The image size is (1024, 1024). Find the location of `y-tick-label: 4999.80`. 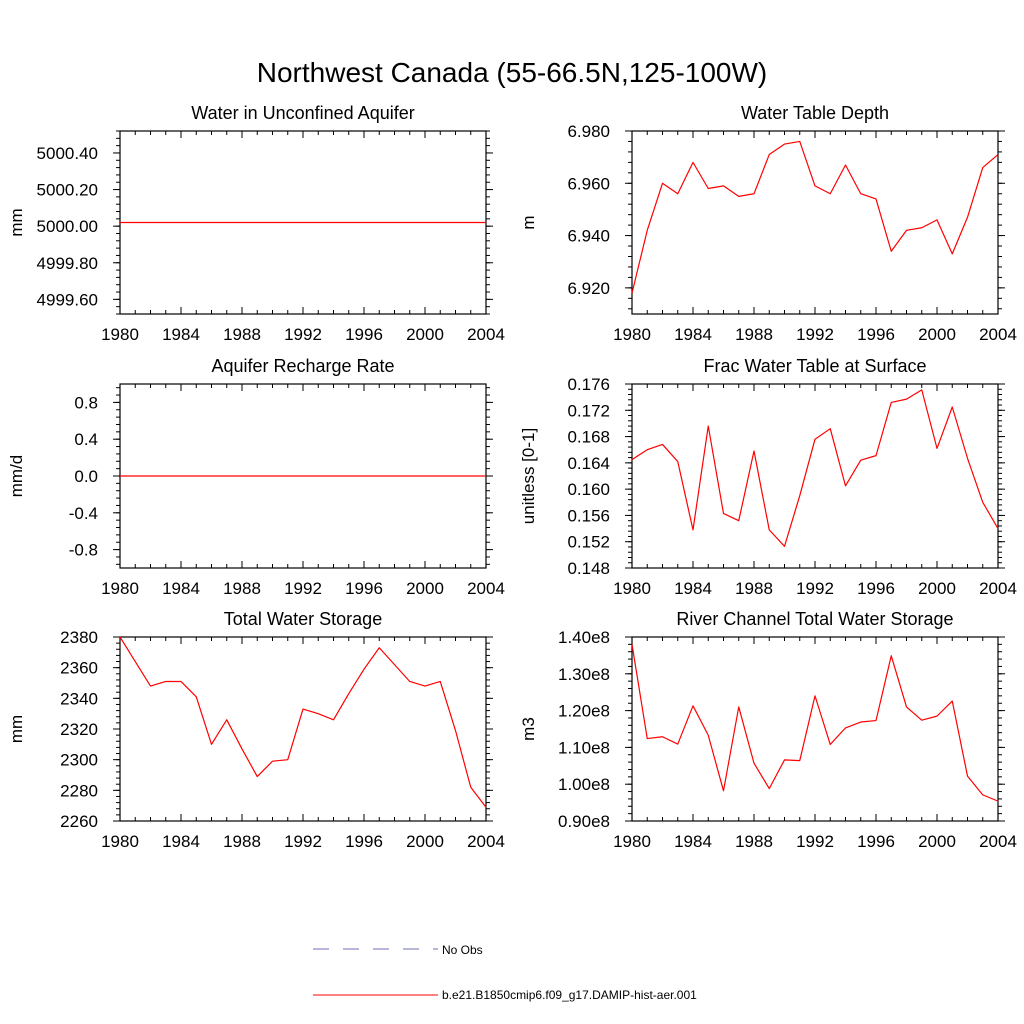

y-tick-label: 4999.80 is located at coordinates (67, 263).